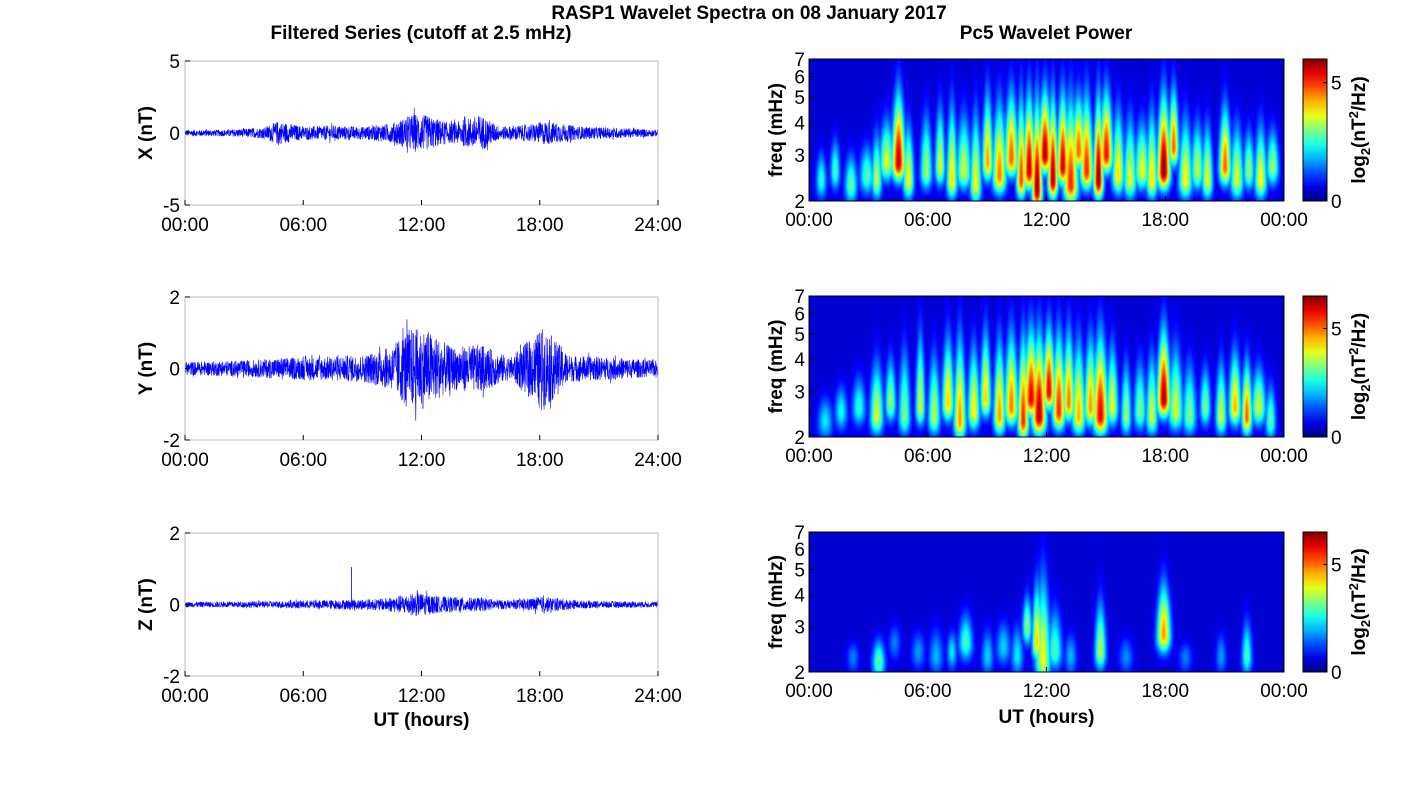  Describe the element at coordinates (409, 144) in the screenshot. I see `x-timeseries-panel: 5 0 -500:00 06:00 12:00 18:00 24:00 X (nT)` at that location.